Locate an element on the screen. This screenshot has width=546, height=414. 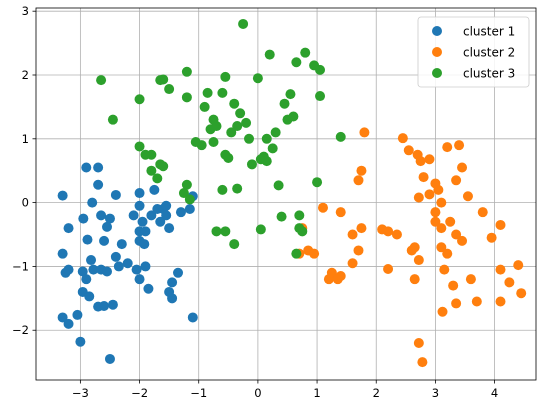
legend-label: cluster 2 is located at coordinates (489, 53).